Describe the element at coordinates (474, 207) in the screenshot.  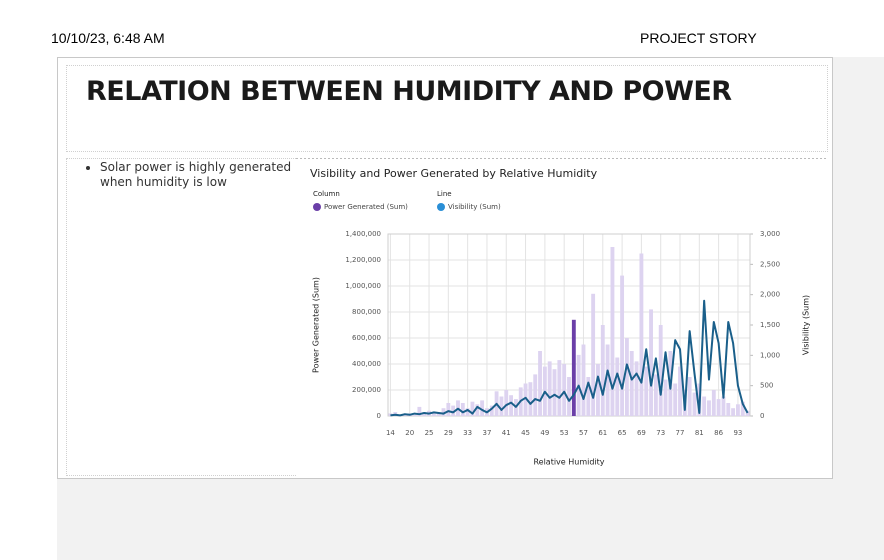
I see `legend-label: Visibility (Sum)` at that location.